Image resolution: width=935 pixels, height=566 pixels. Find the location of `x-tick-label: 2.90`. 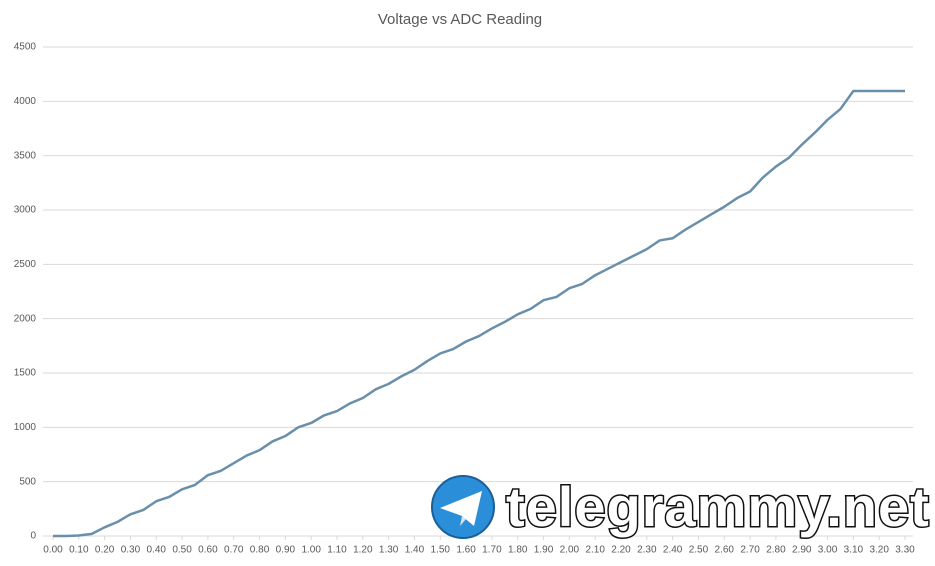

x-tick-label: 2.90 is located at coordinates (802, 550).